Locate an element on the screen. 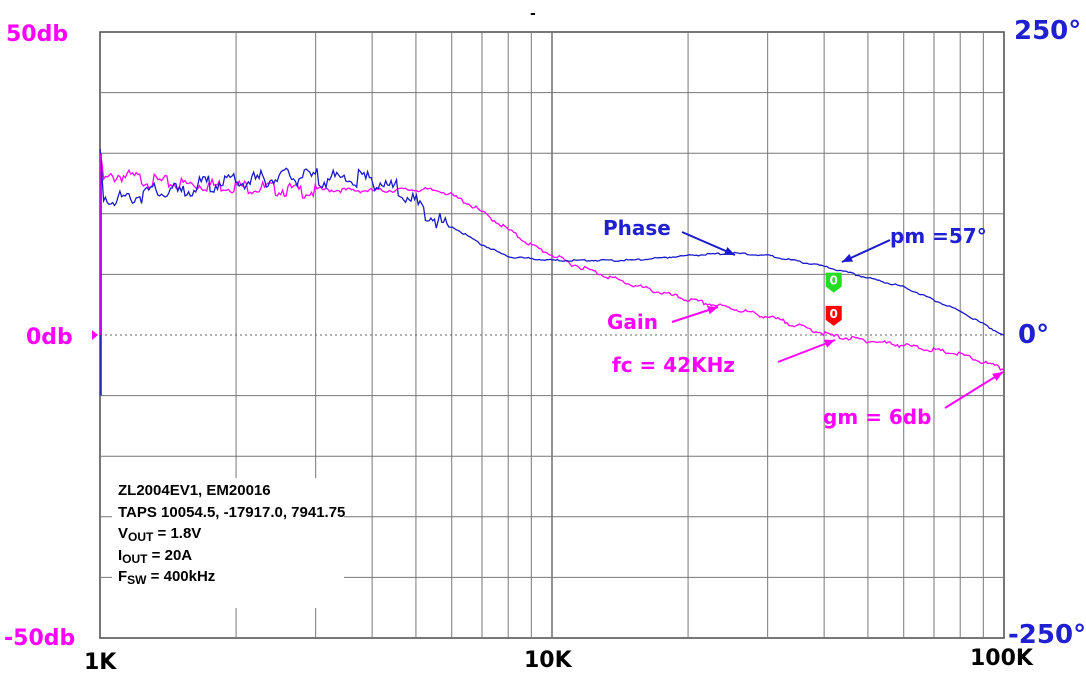  gm-label: gm = 6db is located at coordinates (877, 417).